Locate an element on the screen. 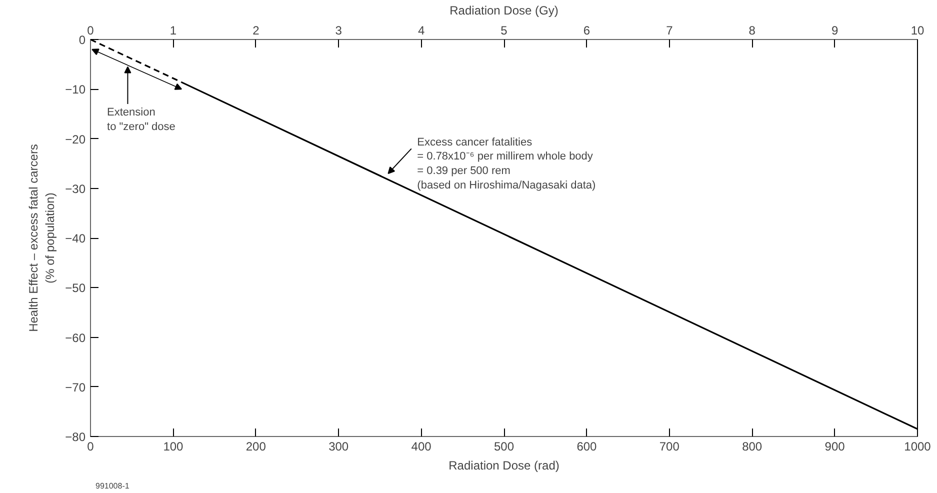 The image size is (937, 493). x-tick-label: 300 is located at coordinates (338, 447).